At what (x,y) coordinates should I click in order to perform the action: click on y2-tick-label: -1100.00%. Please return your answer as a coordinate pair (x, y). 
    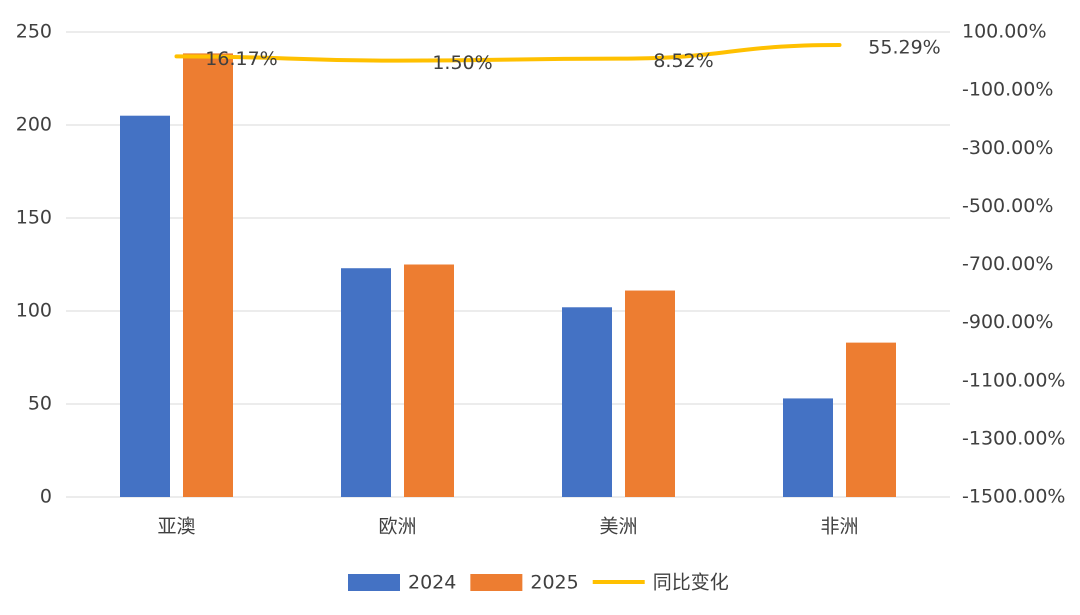
    Looking at the image, I should click on (1013, 380).